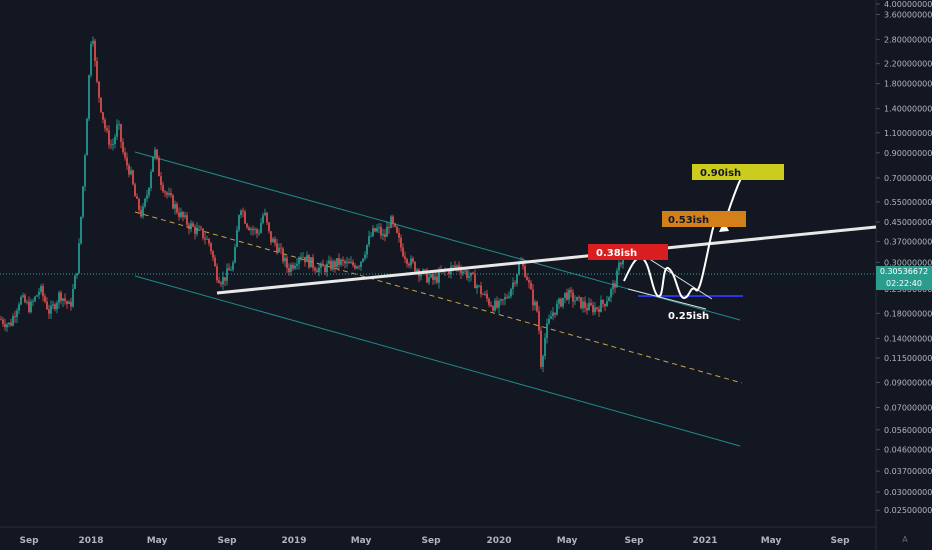 This screenshot has width=932, height=550. What do you see at coordinates (905, 539) in the screenshot?
I see `auto-scale-button: A` at bounding box center [905, 539].